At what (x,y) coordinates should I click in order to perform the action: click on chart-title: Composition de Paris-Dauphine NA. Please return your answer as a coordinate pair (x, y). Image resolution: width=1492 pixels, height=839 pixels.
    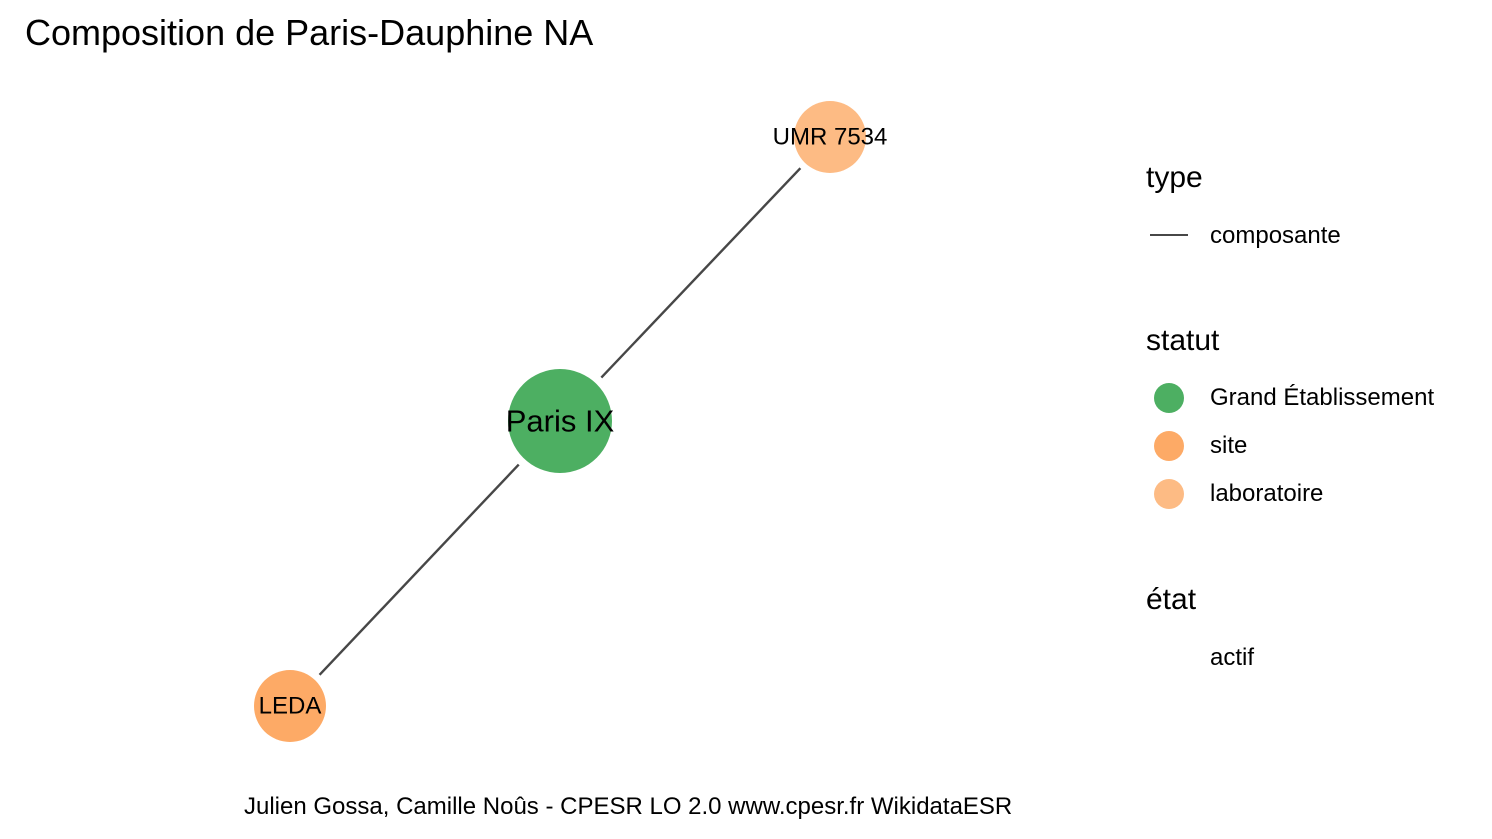
    Looking at the image, I should click on (309, 32).